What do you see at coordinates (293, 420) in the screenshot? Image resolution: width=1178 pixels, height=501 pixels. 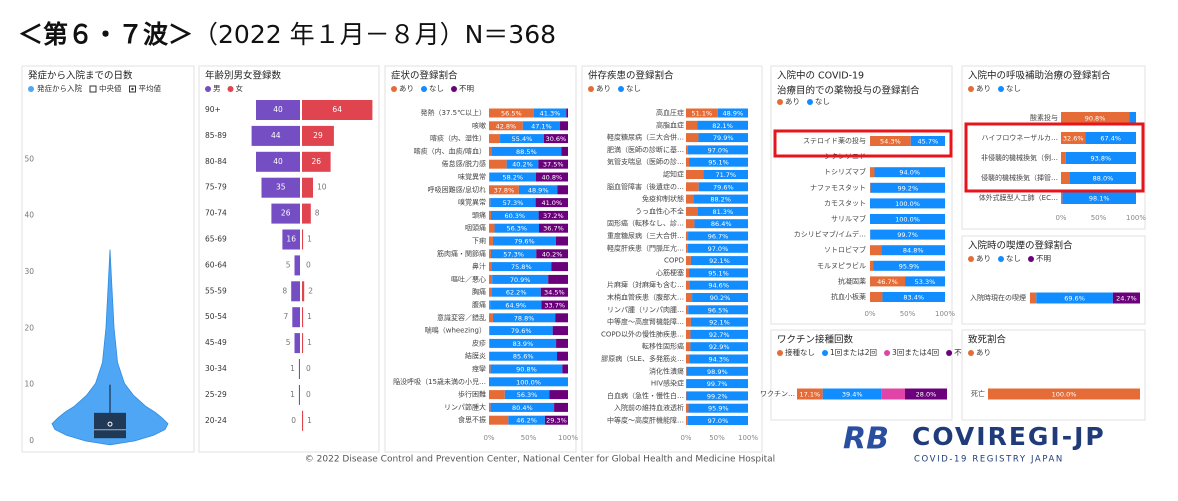 I see `value-label: 0` at bounding box center [293, 420].